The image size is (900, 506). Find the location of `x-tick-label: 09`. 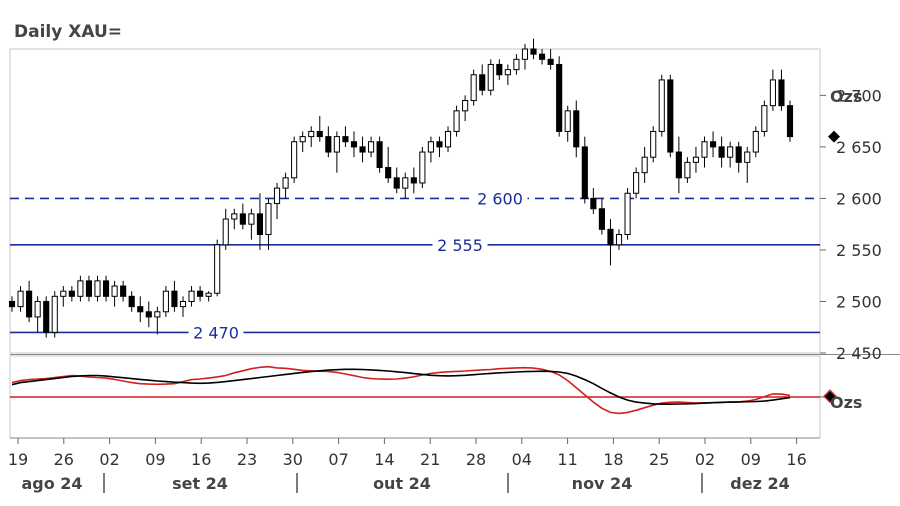

x-tick-label: 09 is located at coordinates (155, 459).